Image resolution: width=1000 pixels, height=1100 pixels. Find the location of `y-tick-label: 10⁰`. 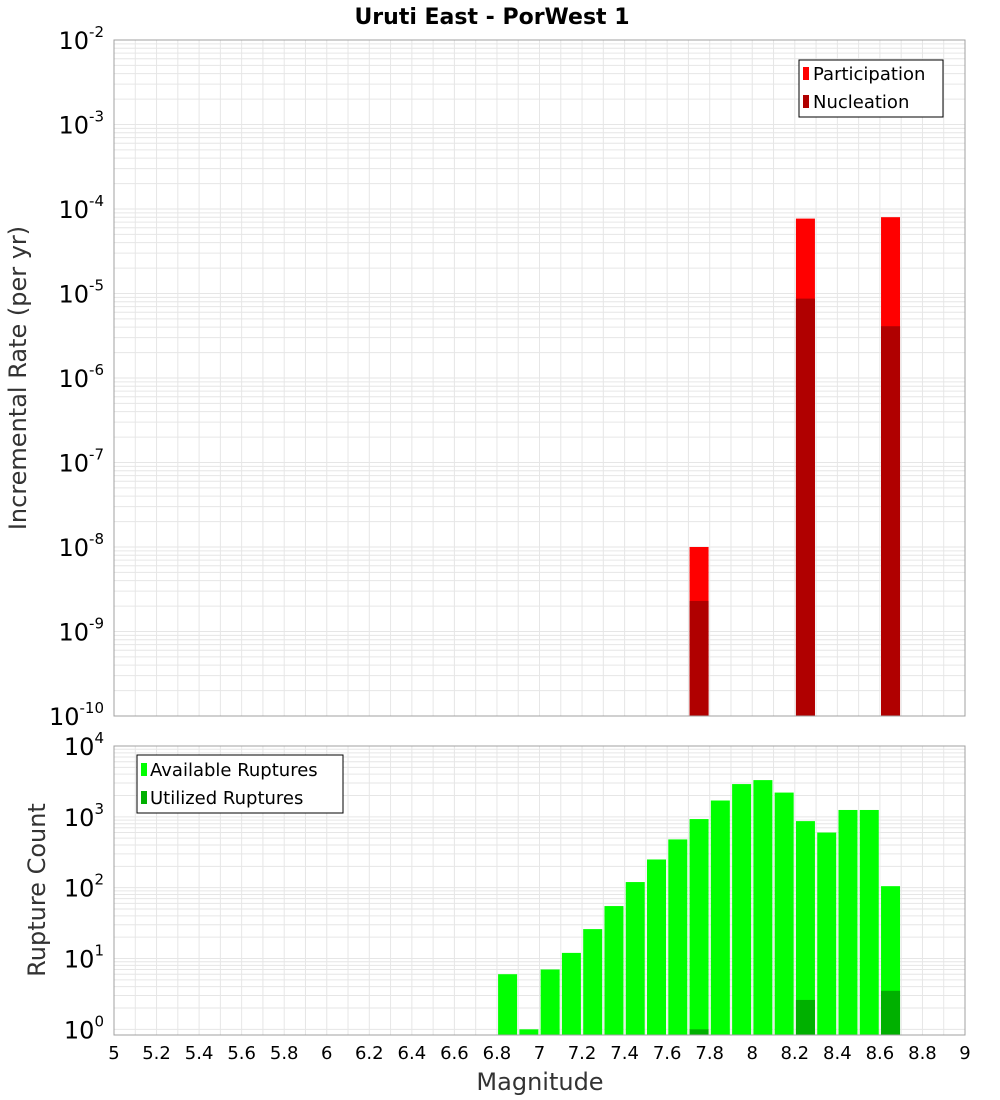

y-tick-label: 10⁰ is located at coordinates (84, 1028).